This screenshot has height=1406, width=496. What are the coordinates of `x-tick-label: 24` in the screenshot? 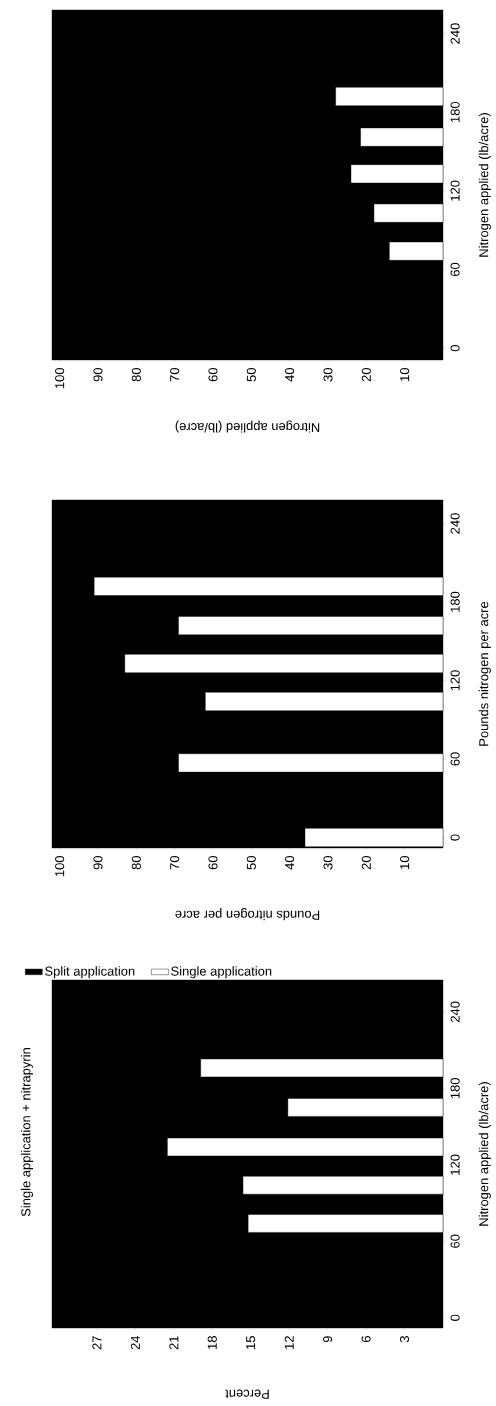 It's located at (135, 1342).